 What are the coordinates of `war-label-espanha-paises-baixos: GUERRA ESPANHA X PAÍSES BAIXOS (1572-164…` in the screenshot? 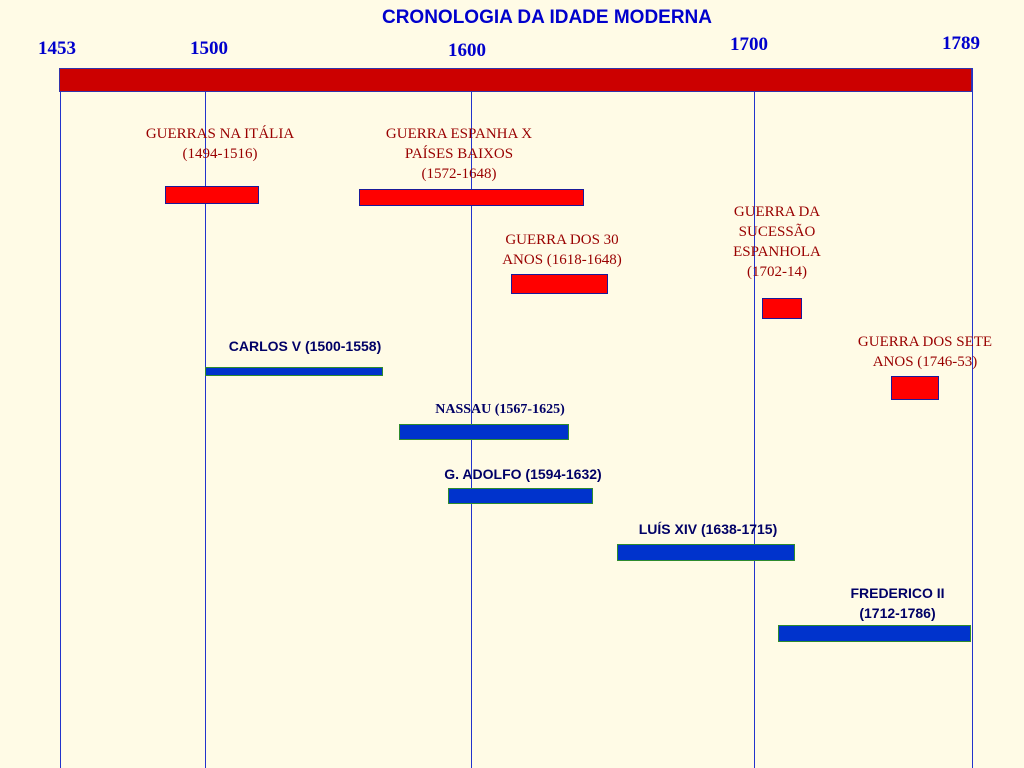 It's located at (459, 154).